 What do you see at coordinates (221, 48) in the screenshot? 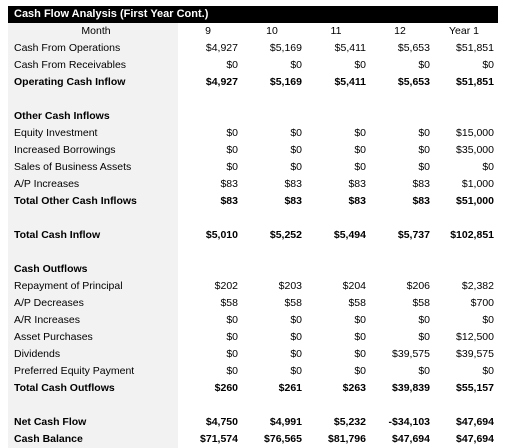
I see `value-cell: $4,927` at bounding box center [221, 48].